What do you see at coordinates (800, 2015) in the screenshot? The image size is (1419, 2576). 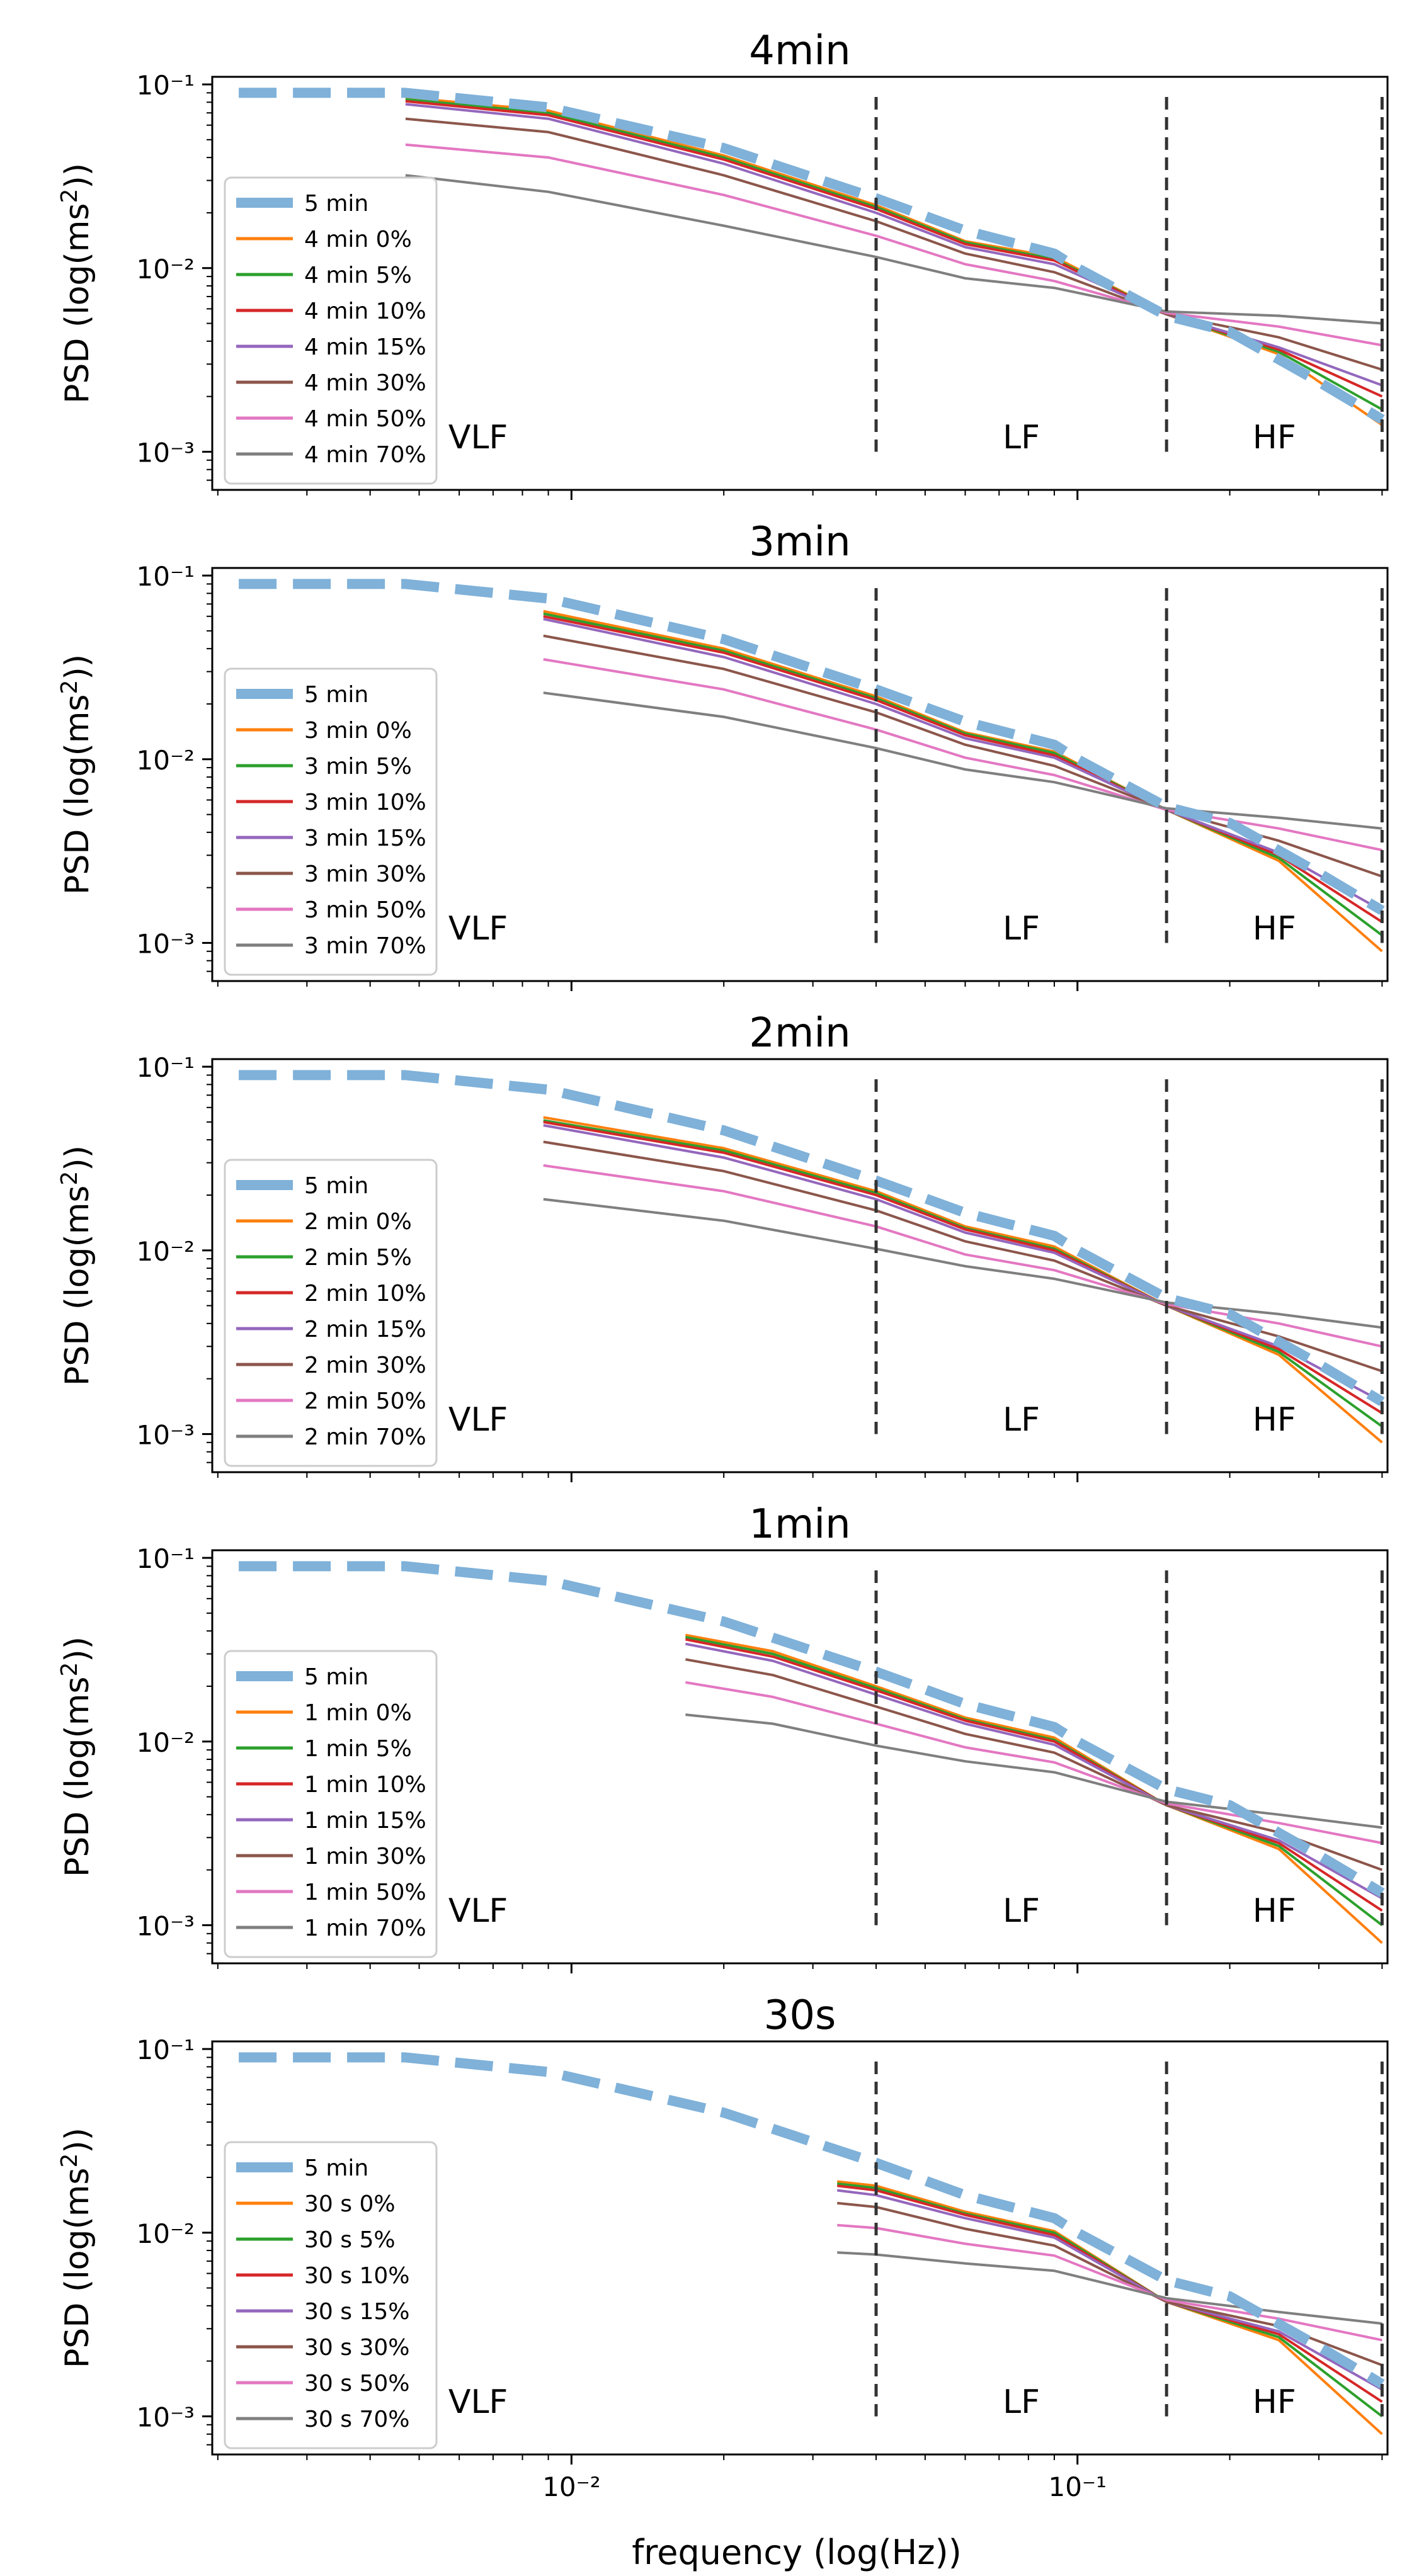 I see `subplot-title: 30s` at bounding box center [800, 2015].